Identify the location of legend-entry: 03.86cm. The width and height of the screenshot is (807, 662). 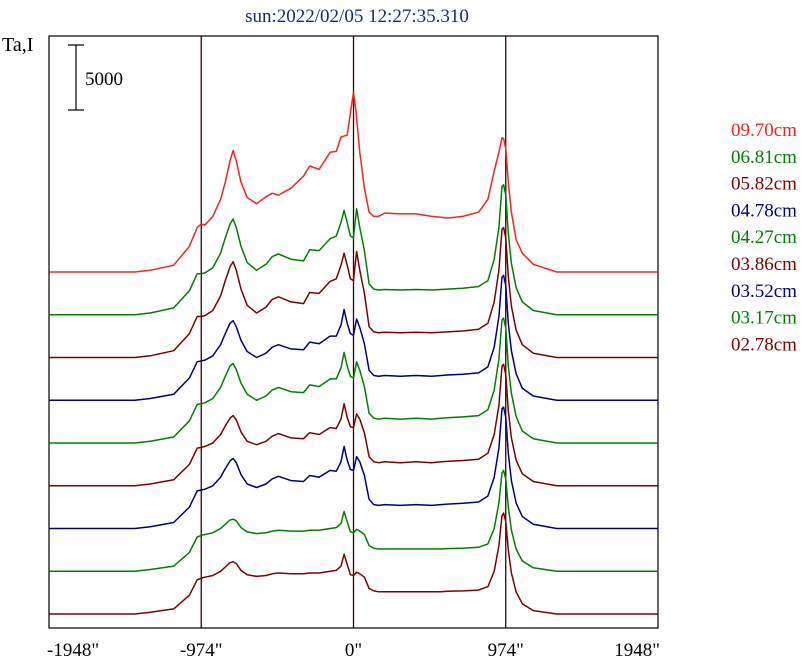
(764, 264).